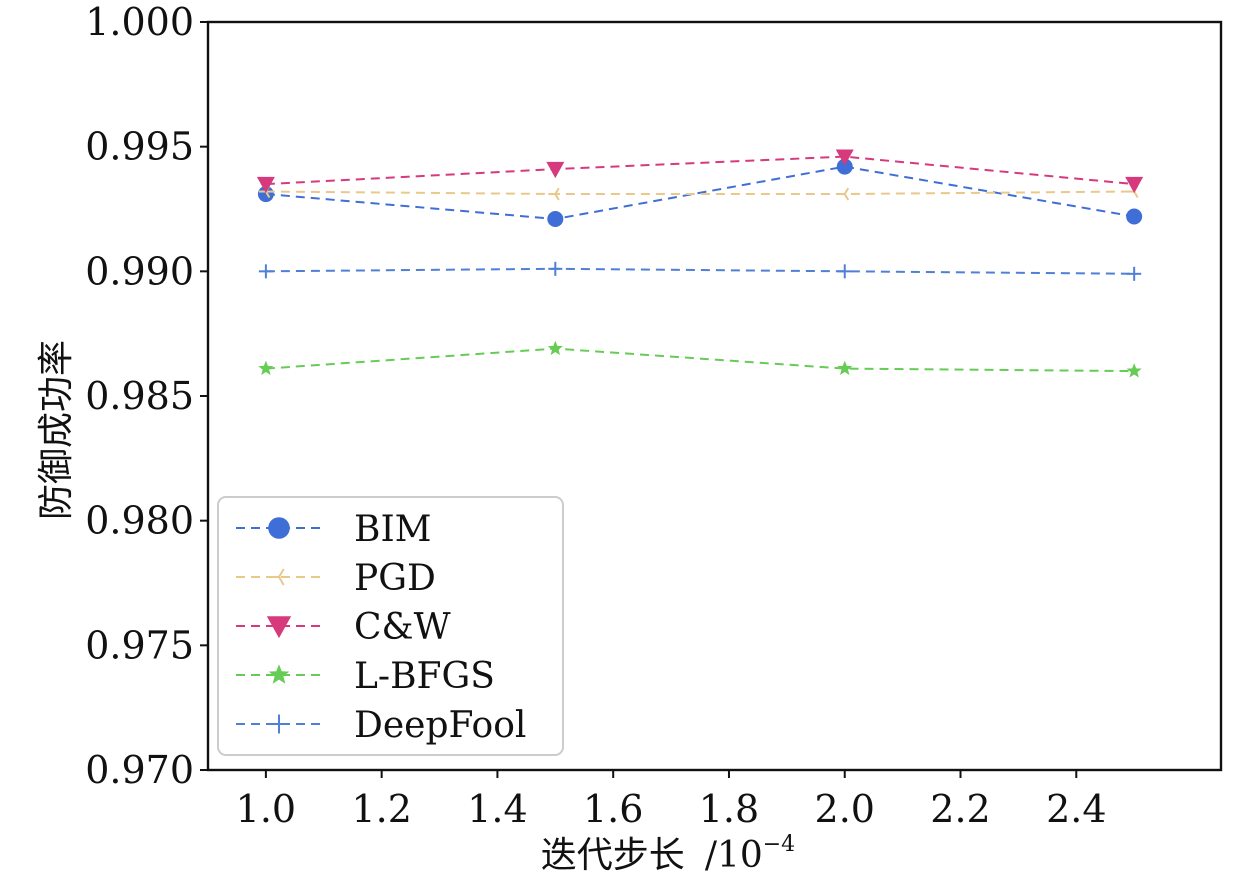  I want to click on legend: BIM PGD C&W L-BFGS DeepFool, so click(390, 626).